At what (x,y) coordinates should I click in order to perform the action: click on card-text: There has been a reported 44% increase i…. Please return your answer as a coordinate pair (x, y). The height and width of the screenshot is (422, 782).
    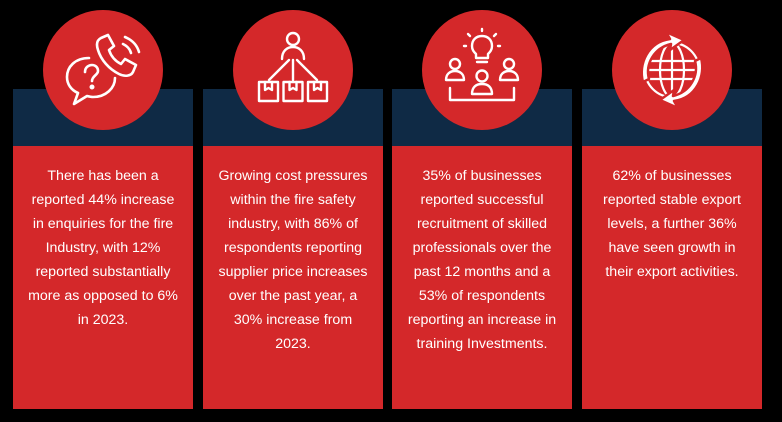
    Looking at the image, I should click on (103, 248).